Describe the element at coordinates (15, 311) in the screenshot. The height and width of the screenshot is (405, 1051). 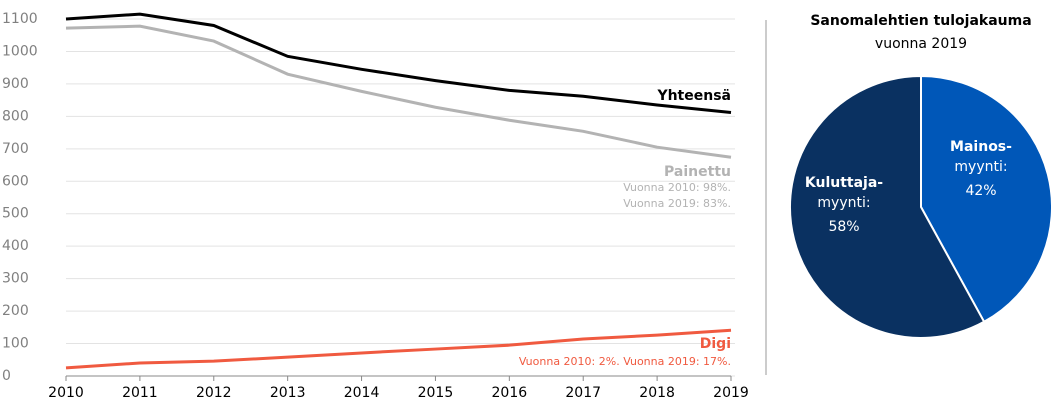
I see `y-tick-label: 200` at that location.